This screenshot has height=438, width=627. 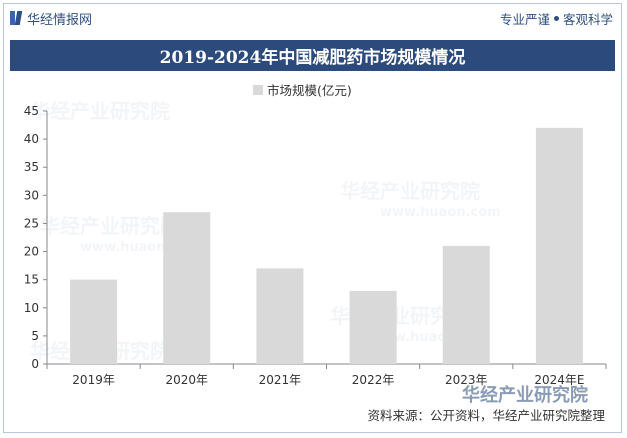 I want to click on y-tick-label: 30, so click(x=31, y=195).